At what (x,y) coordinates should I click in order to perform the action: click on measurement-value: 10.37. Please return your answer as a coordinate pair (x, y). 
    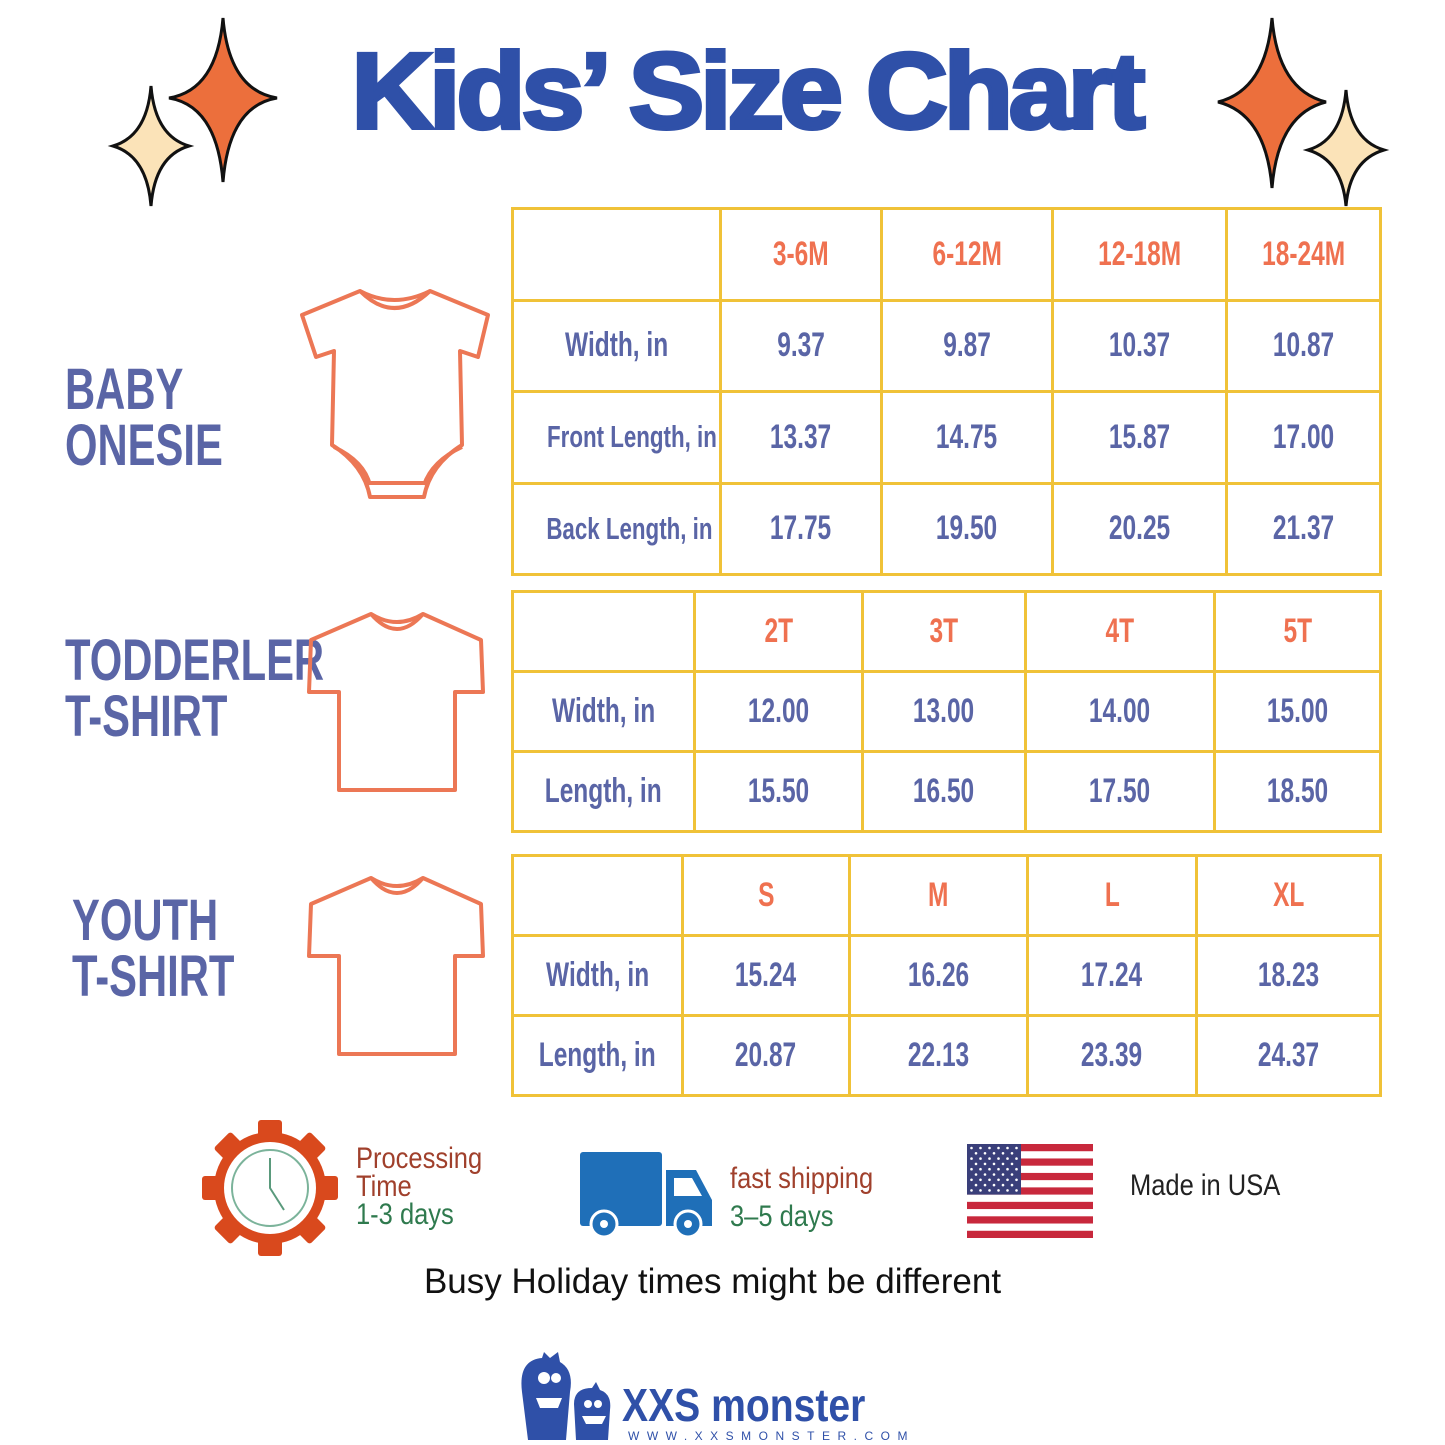
    Looking at the image, I should click on (1139, 345).